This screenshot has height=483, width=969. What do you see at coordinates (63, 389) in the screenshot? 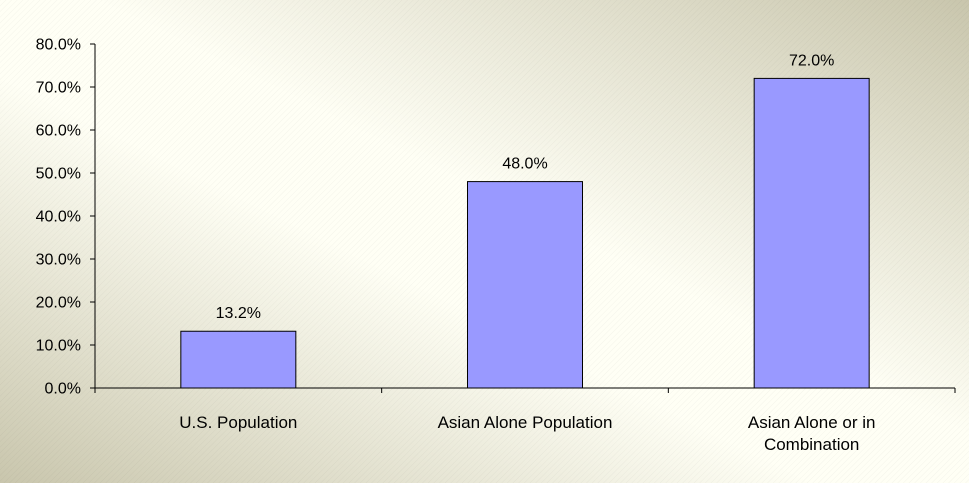
I see `y-tick-label: 0.0%` at bounding box center [63, 389].